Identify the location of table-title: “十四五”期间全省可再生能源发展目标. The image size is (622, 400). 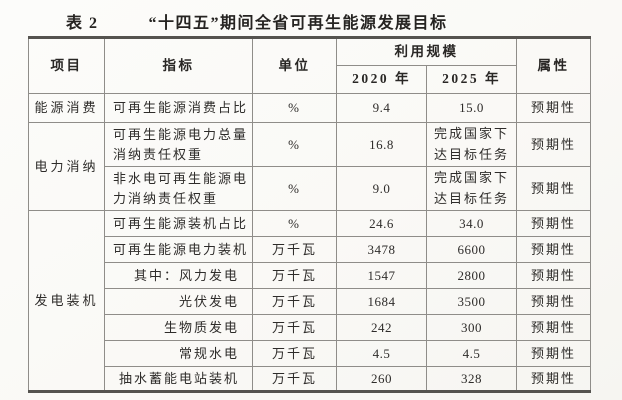
(298, 23).